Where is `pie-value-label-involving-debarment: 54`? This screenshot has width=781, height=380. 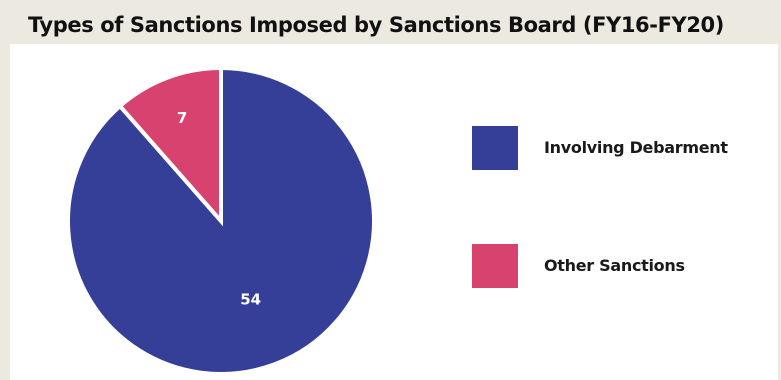 pie-value-label-involving-debarment: 54 is located at coordinates (250, 300).